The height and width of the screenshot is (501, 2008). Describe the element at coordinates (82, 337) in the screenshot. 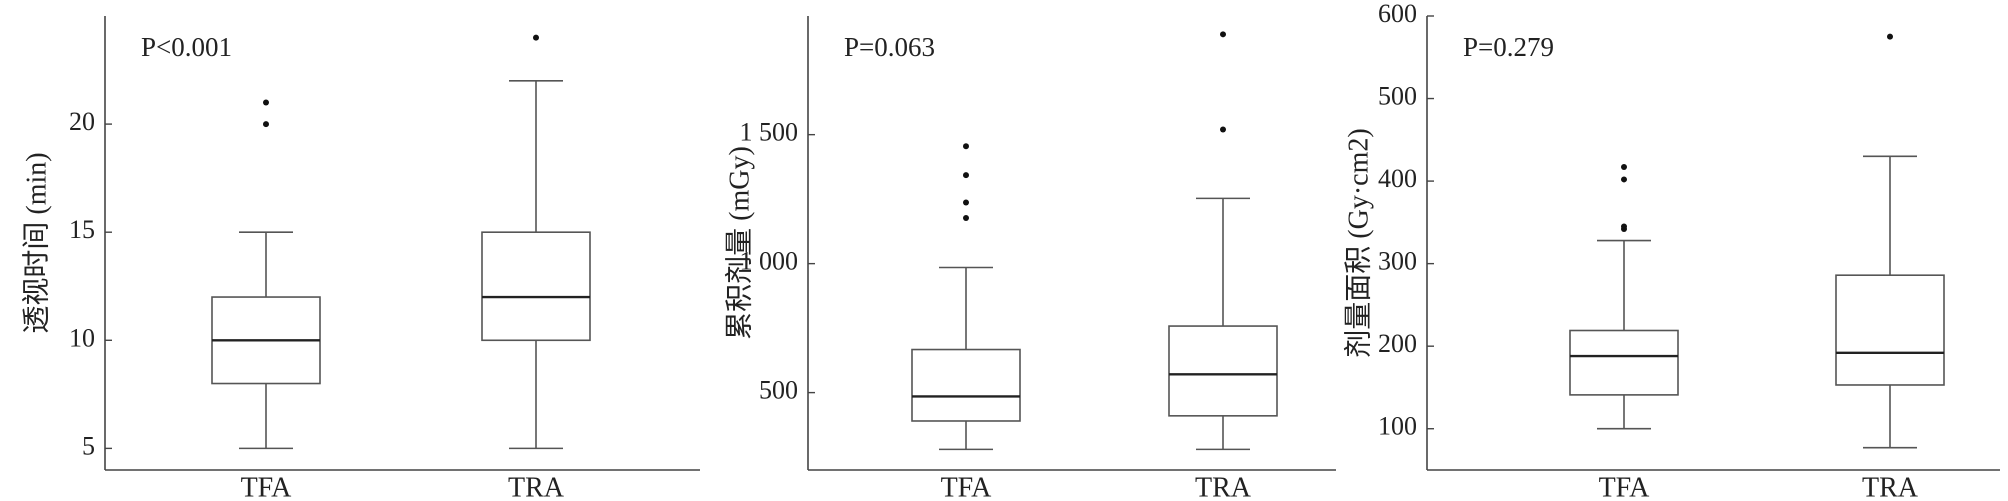

I see `y-tick-label: 10` at that location.